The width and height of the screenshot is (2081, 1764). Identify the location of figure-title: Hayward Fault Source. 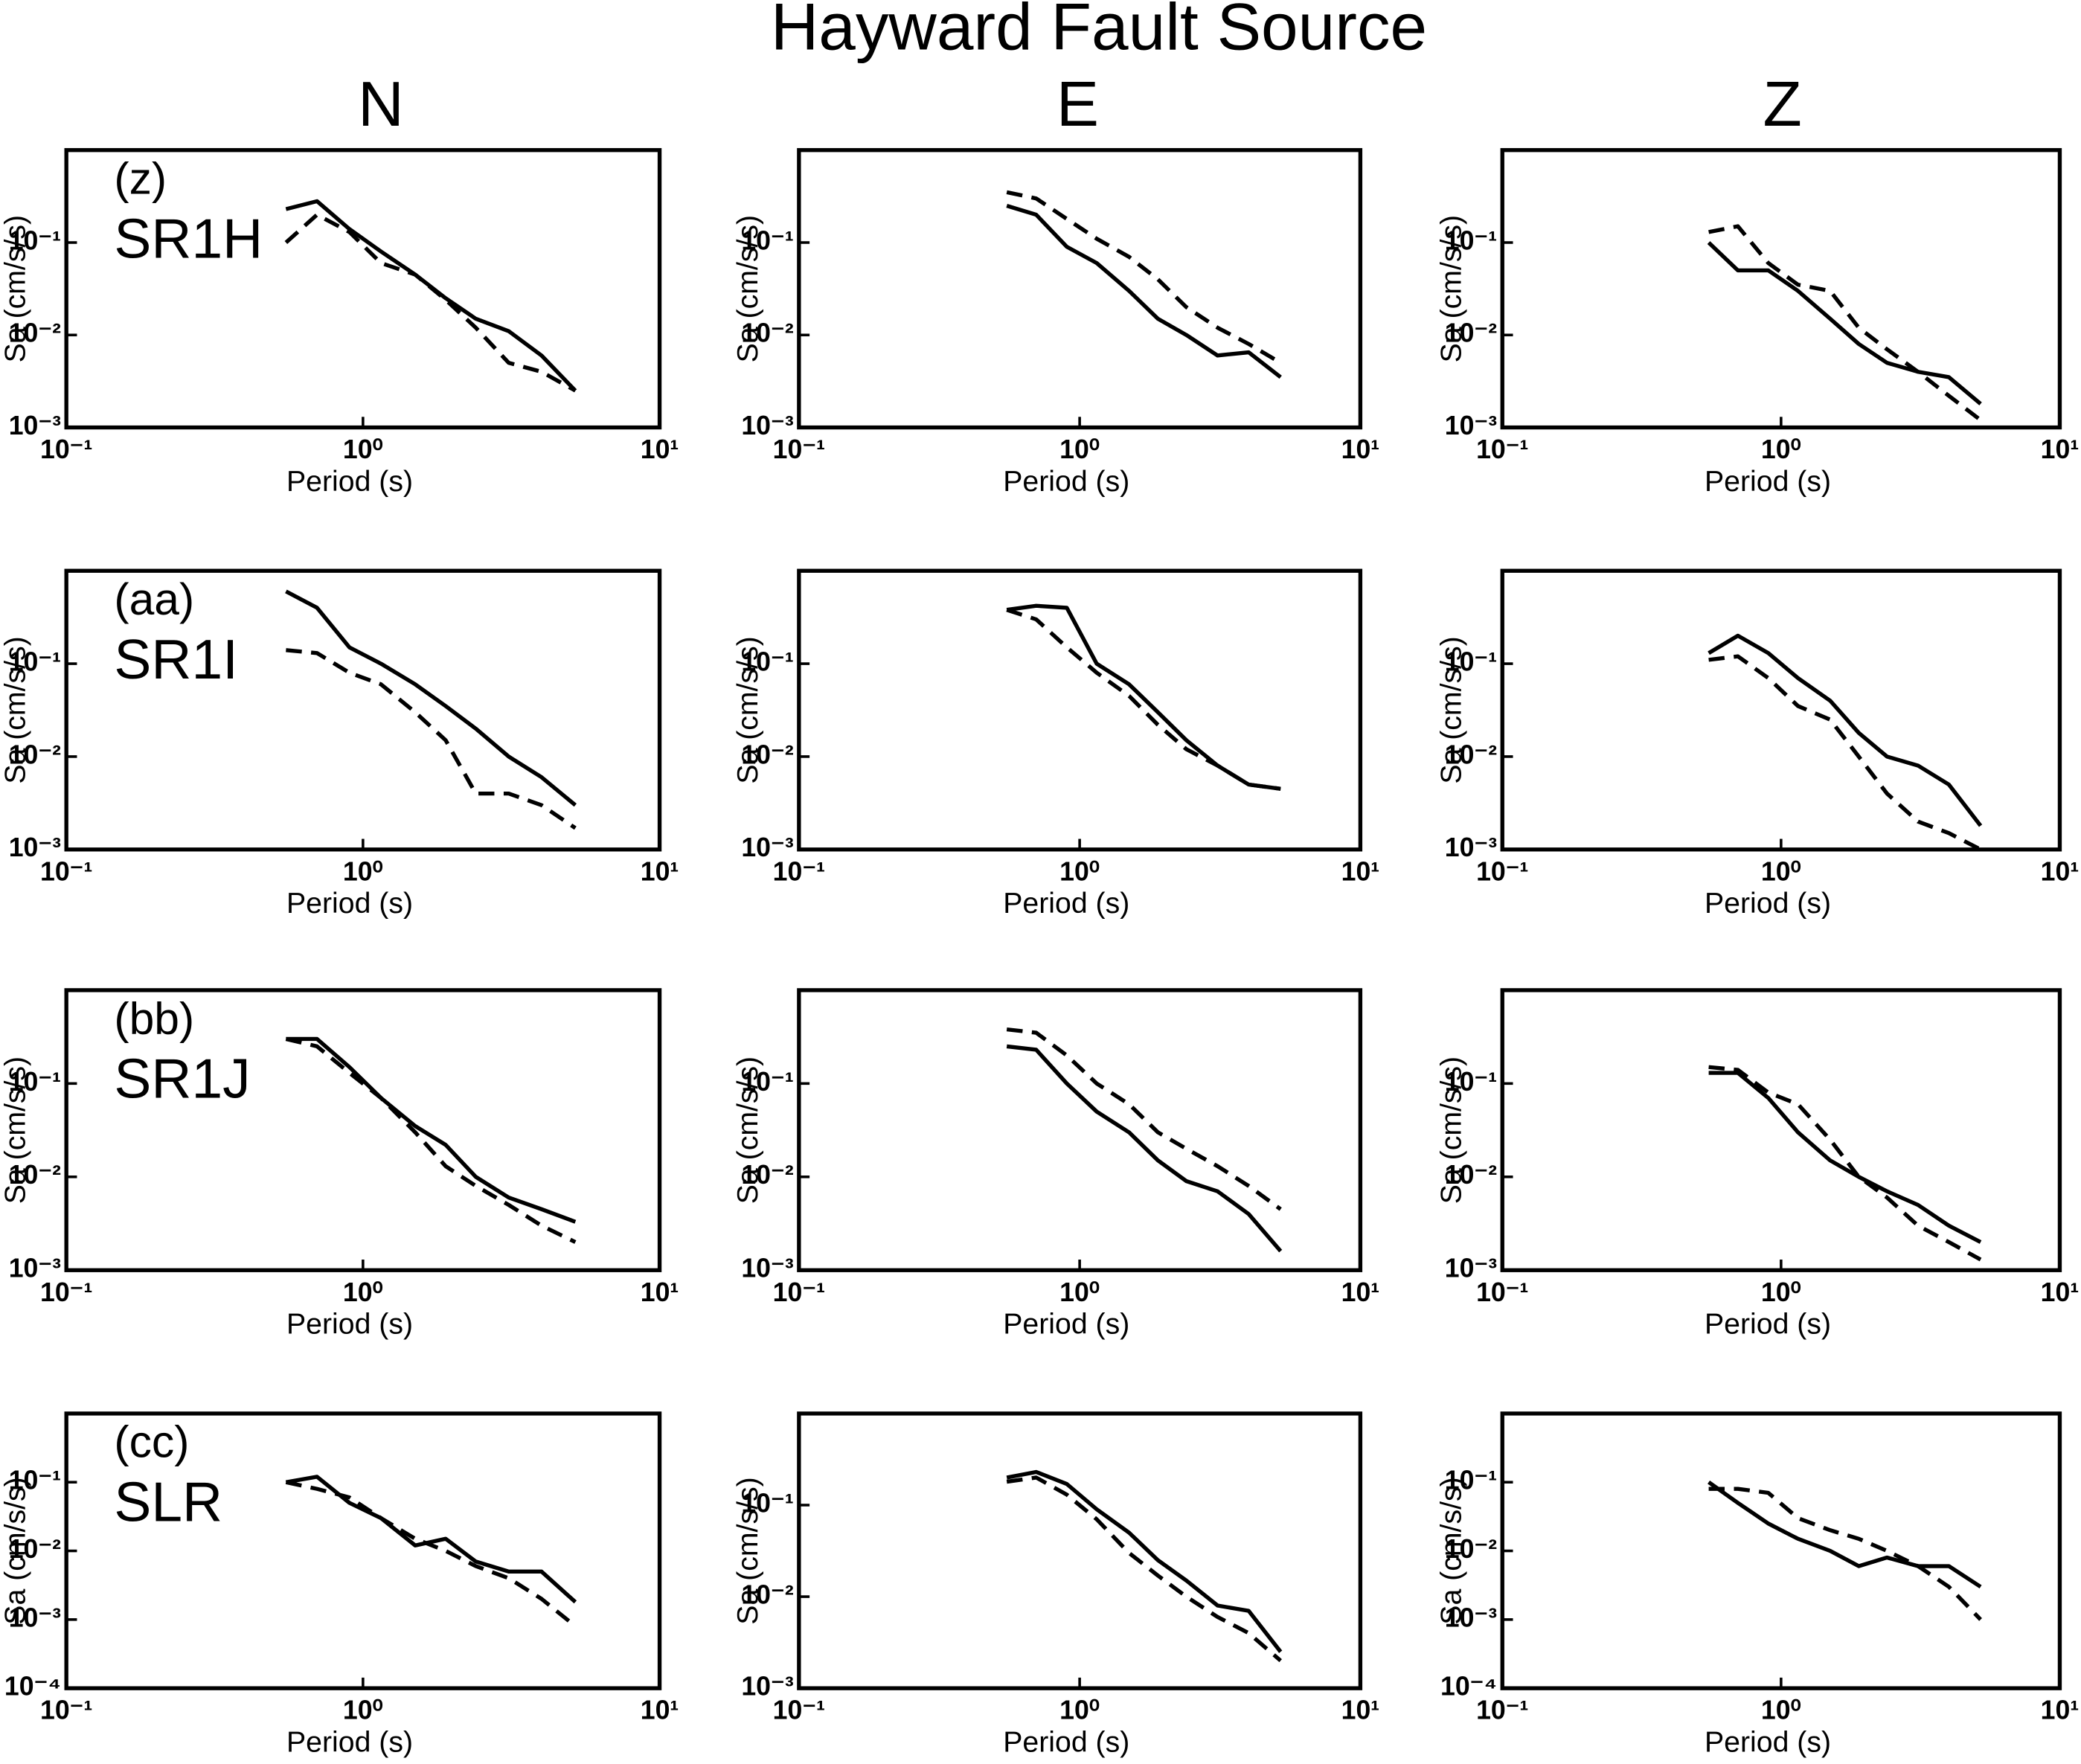
(1099, 32).